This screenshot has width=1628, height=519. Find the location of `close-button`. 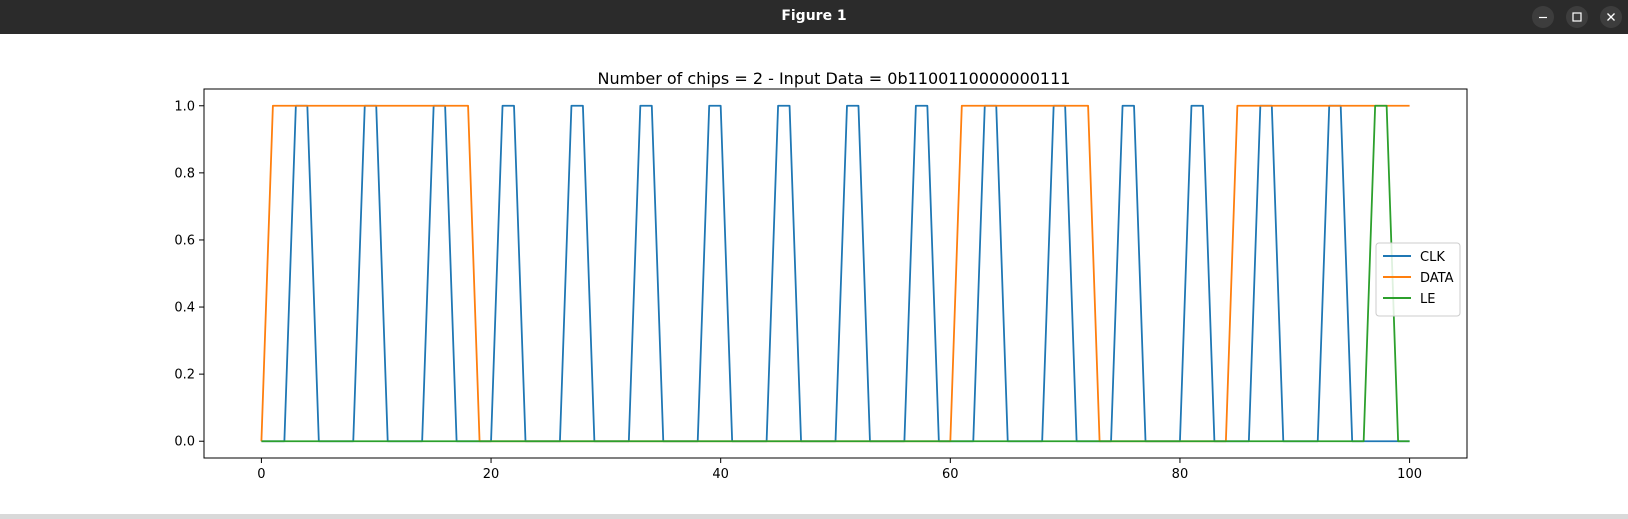

close-button is located at coordinates (1611, 17).